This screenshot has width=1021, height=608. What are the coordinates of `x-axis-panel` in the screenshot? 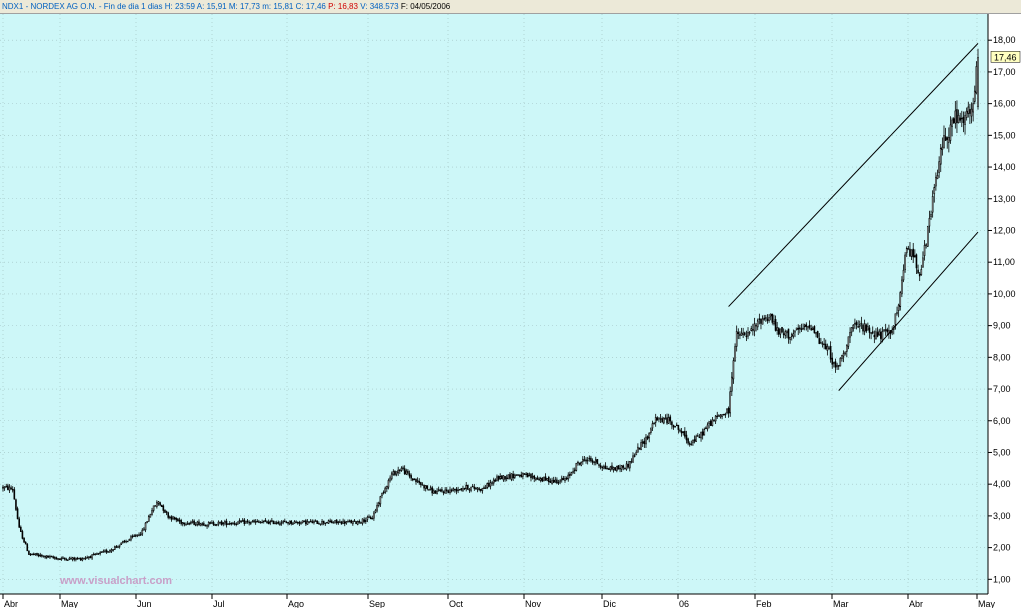 It's located at (494, 601).